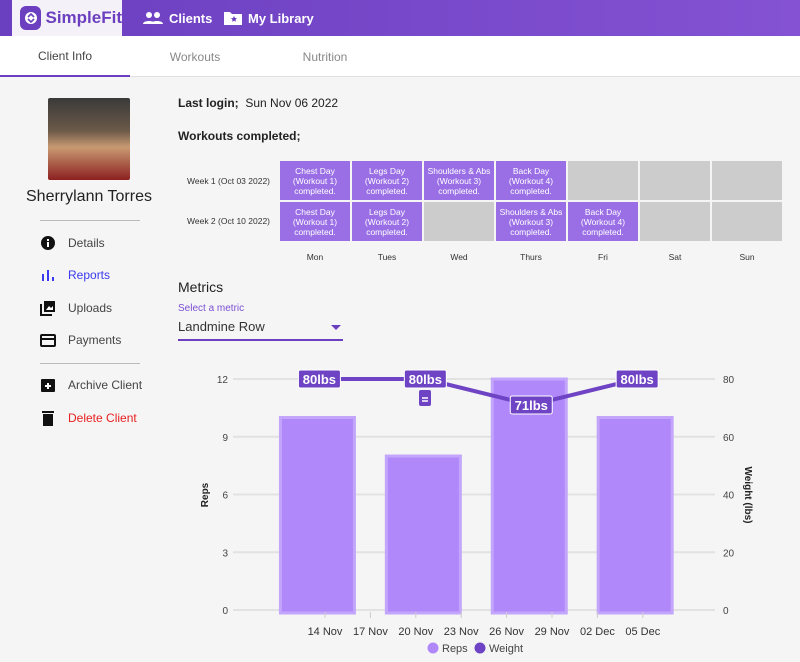  Describe the element at coordinates (233, 18) in the screenshot. I see `folder-star-icon` at that location.